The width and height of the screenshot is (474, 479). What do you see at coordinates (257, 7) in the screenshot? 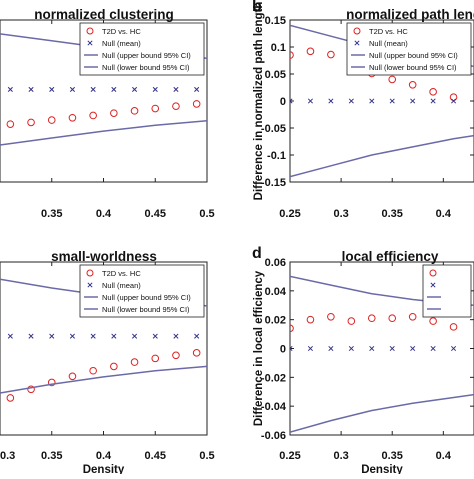
I see `panel-letter: b` at bounding box center [257, 7].